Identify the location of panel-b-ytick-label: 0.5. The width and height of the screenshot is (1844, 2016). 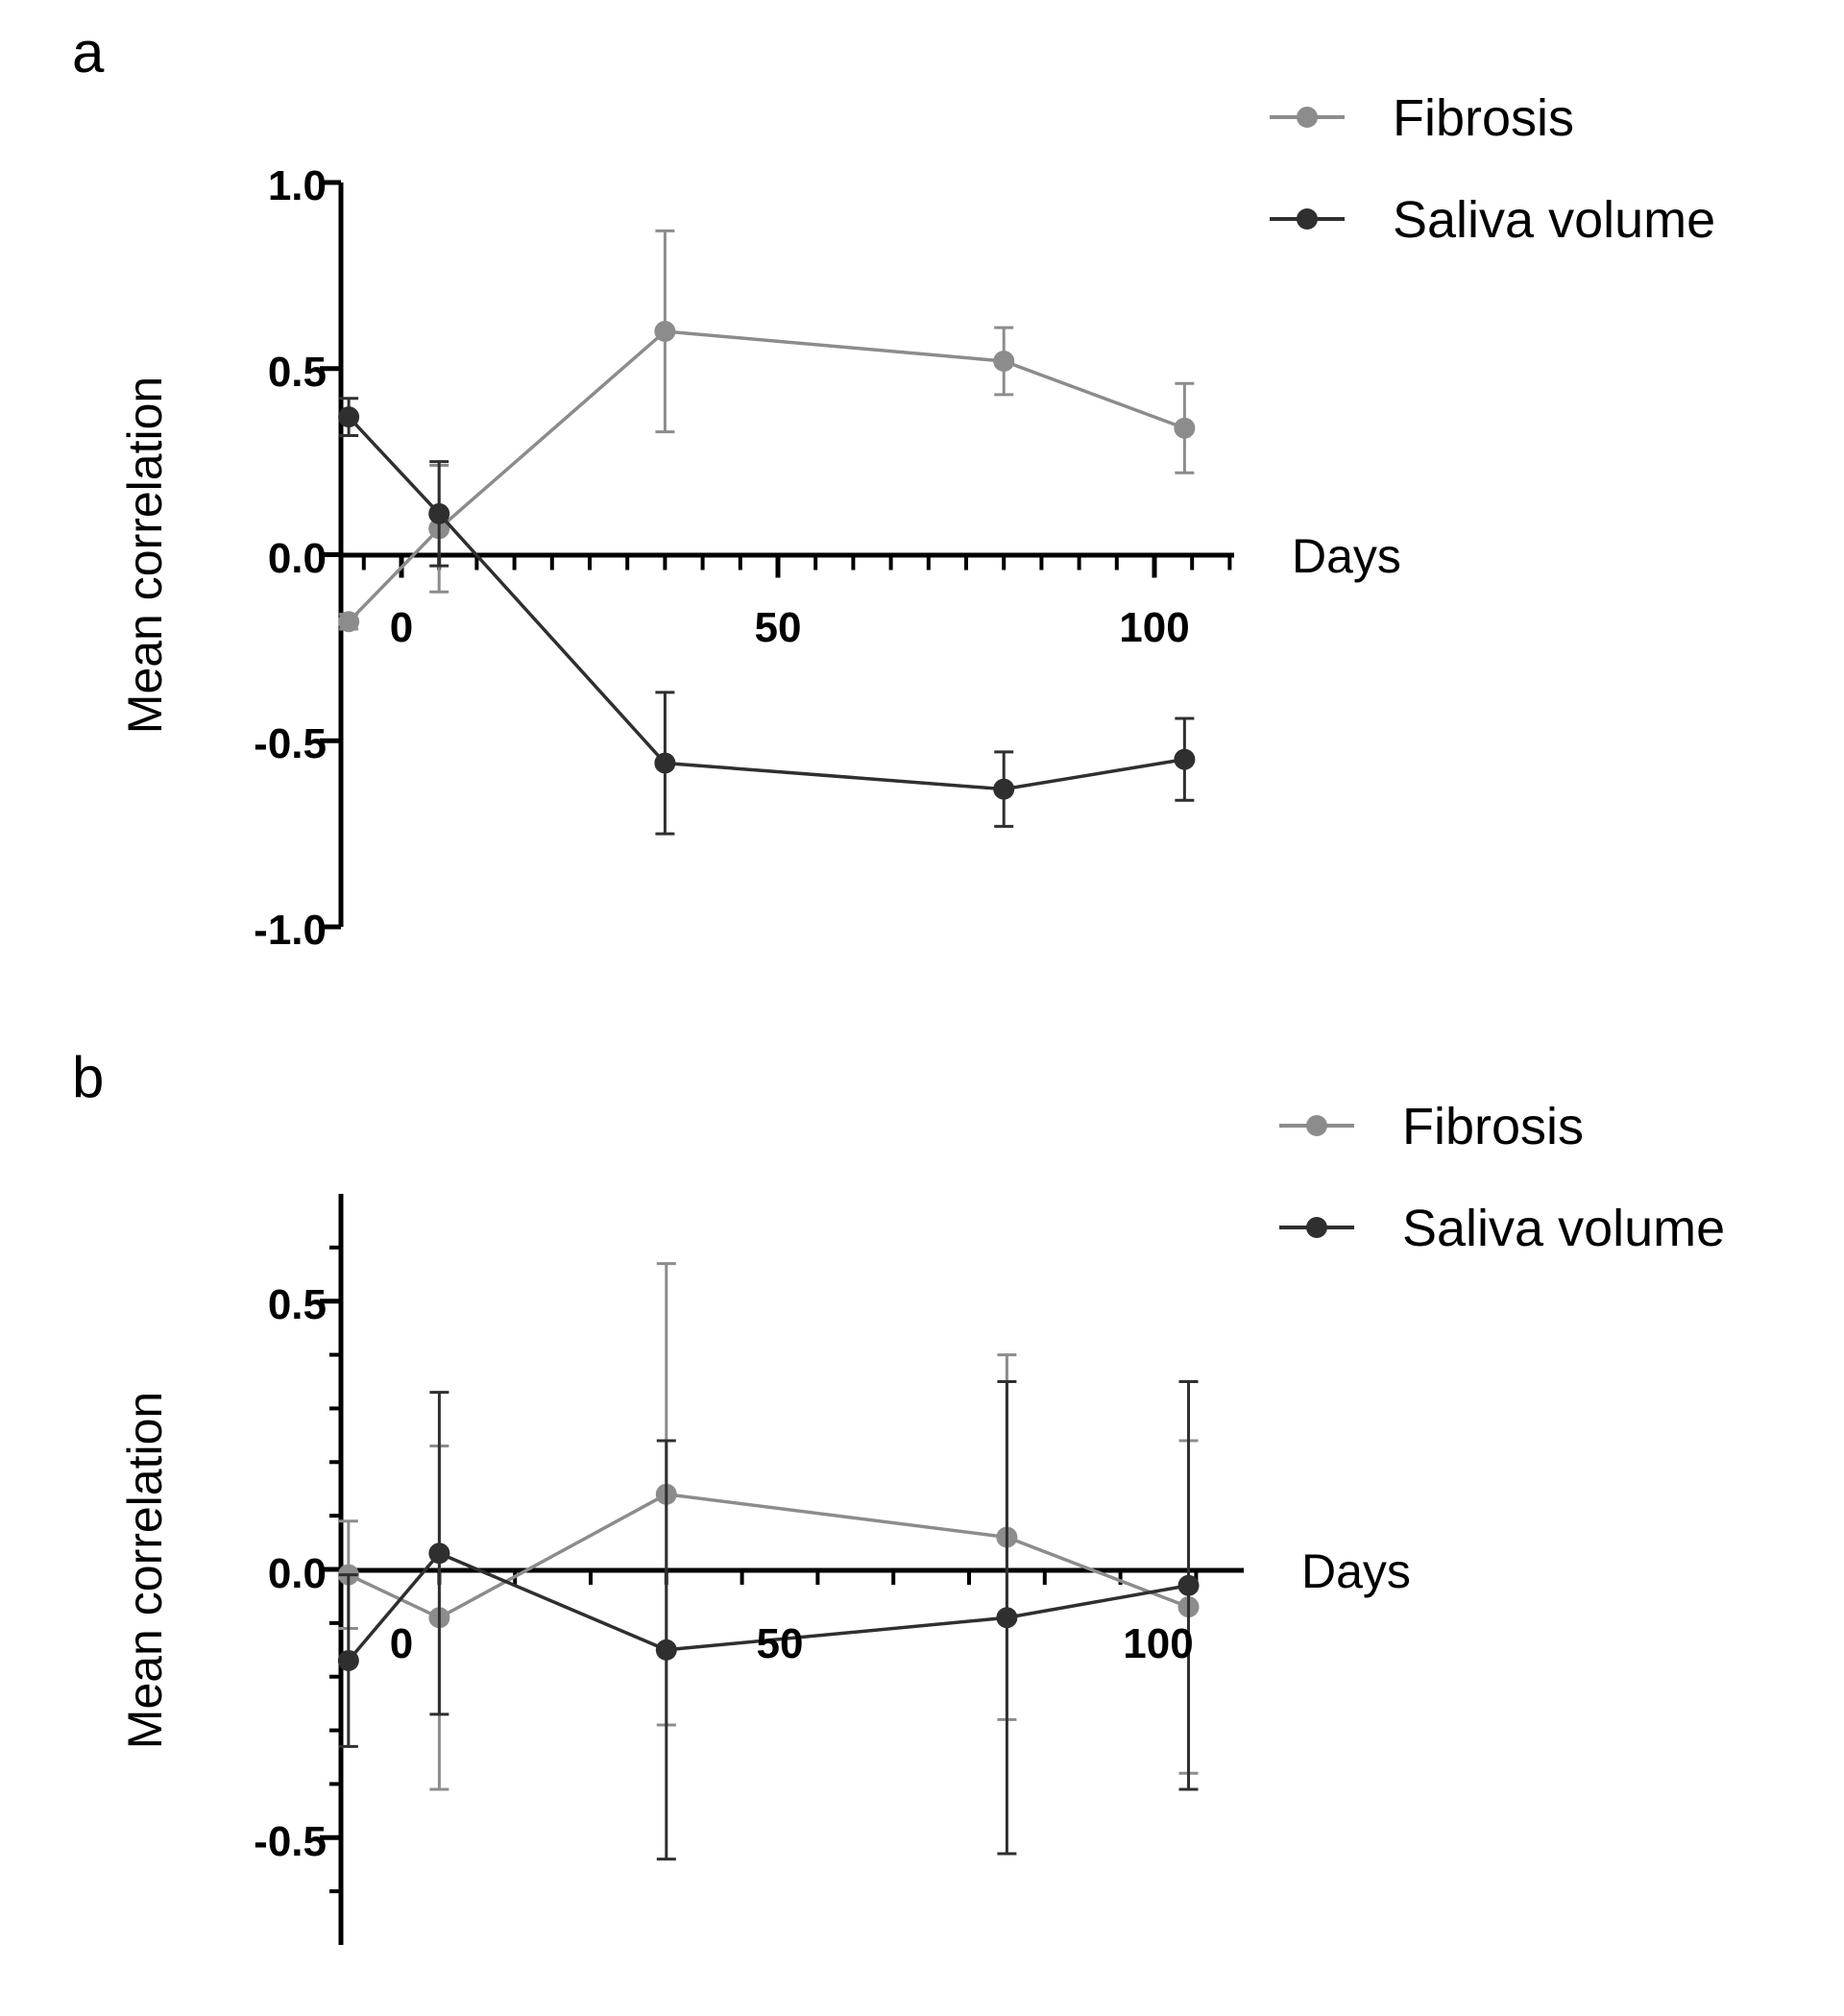
(297, 1304).